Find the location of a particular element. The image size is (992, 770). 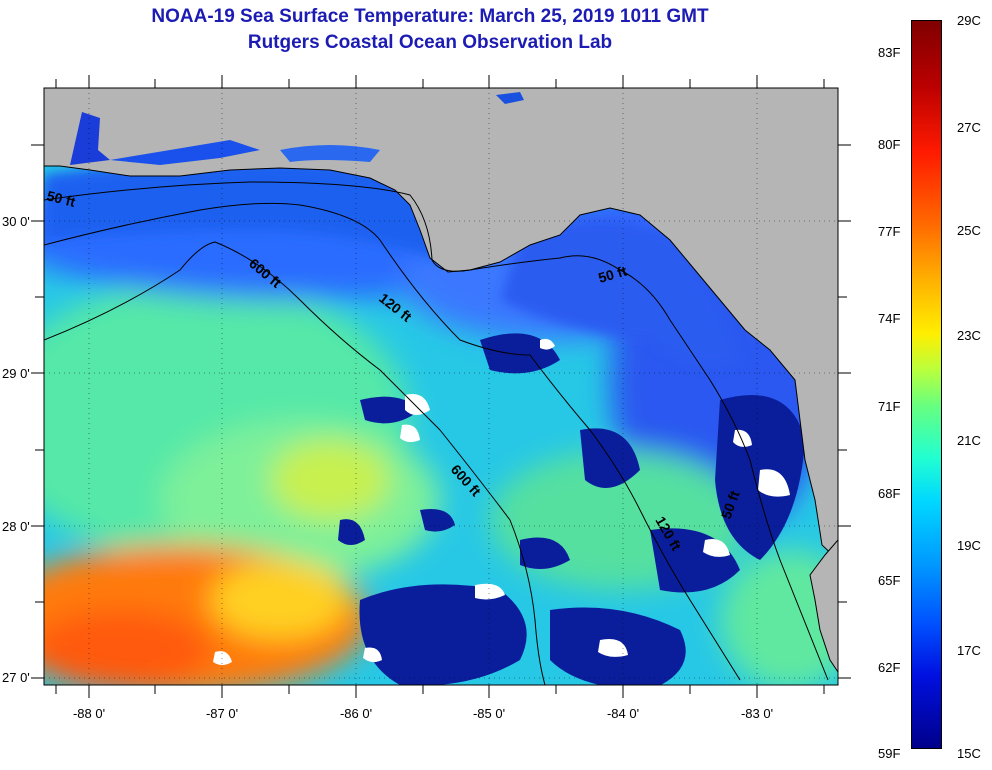

lat-label: 28 0' is located at coordinates (16, 526).